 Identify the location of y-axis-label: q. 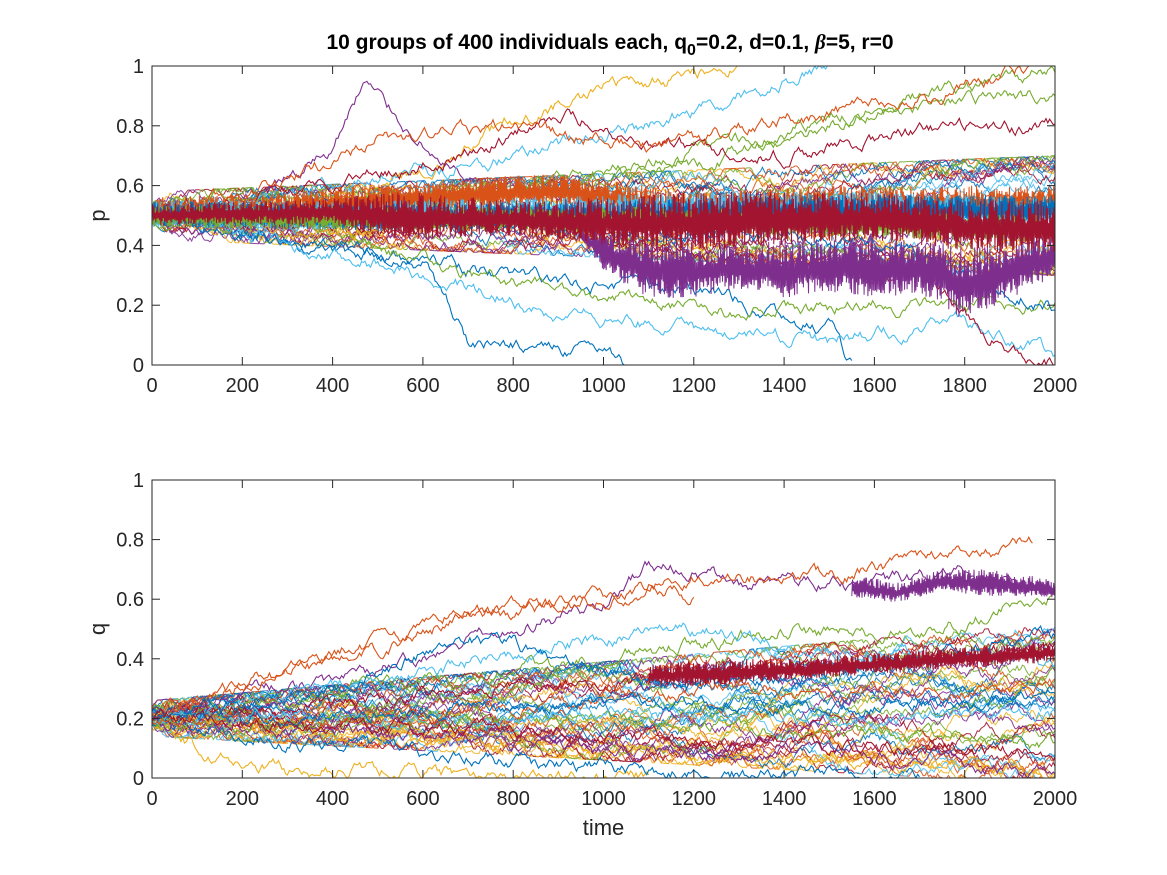
(97, 629).